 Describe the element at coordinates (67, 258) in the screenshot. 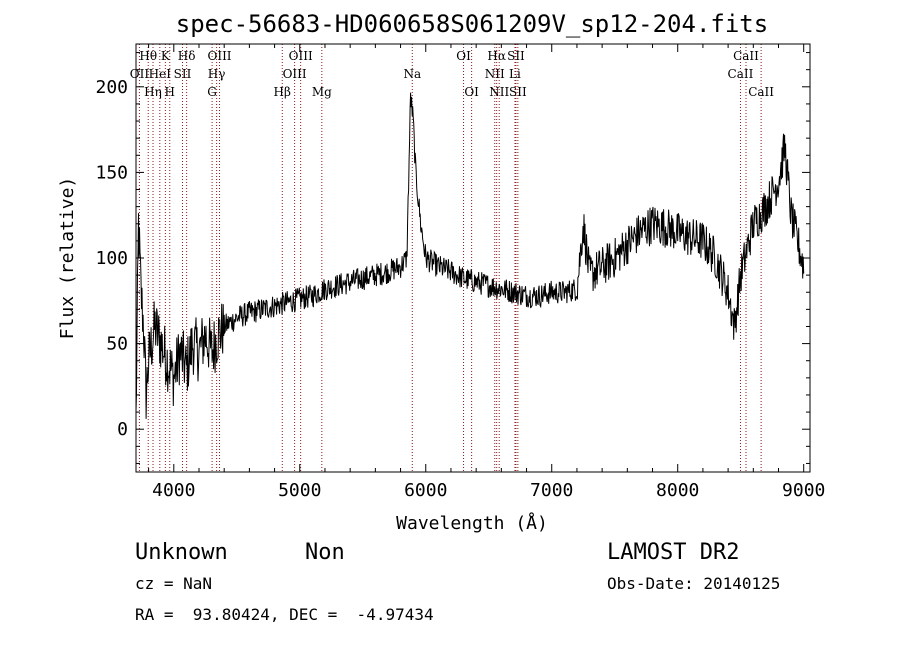

I see `y-axis-label: Flux (relative)` at that location.